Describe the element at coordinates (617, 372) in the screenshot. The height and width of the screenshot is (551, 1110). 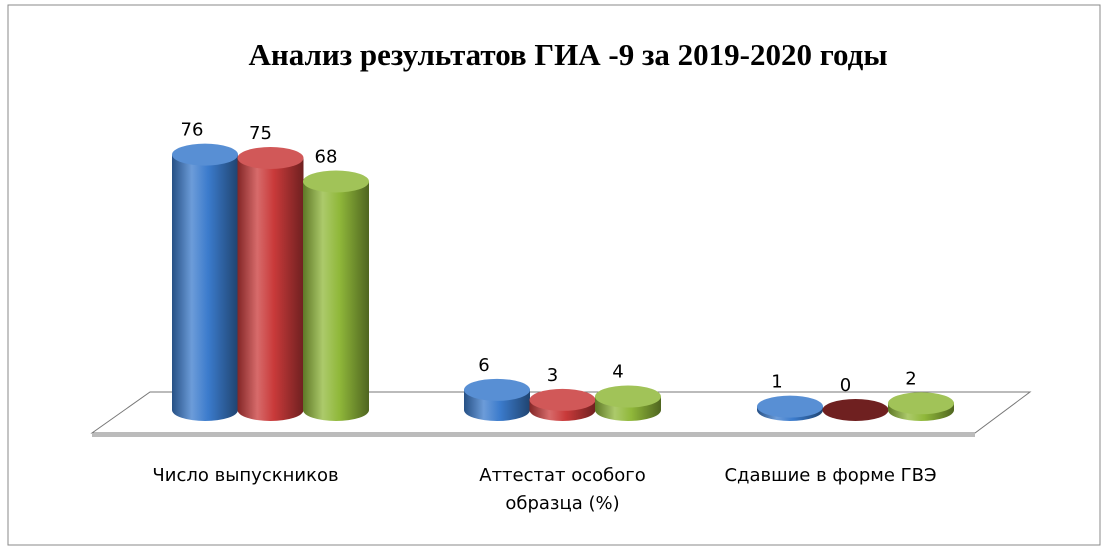
I see `value-label: 4` at that location.